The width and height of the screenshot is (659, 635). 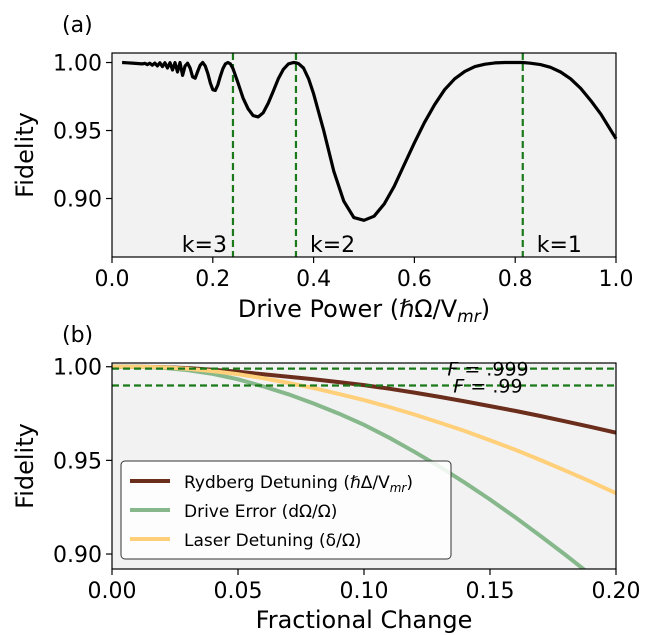 What do you see at coordinates (77, 25) in the screenshot?
I see `panel-a-label: (a)` at bounding box center [77, 25].